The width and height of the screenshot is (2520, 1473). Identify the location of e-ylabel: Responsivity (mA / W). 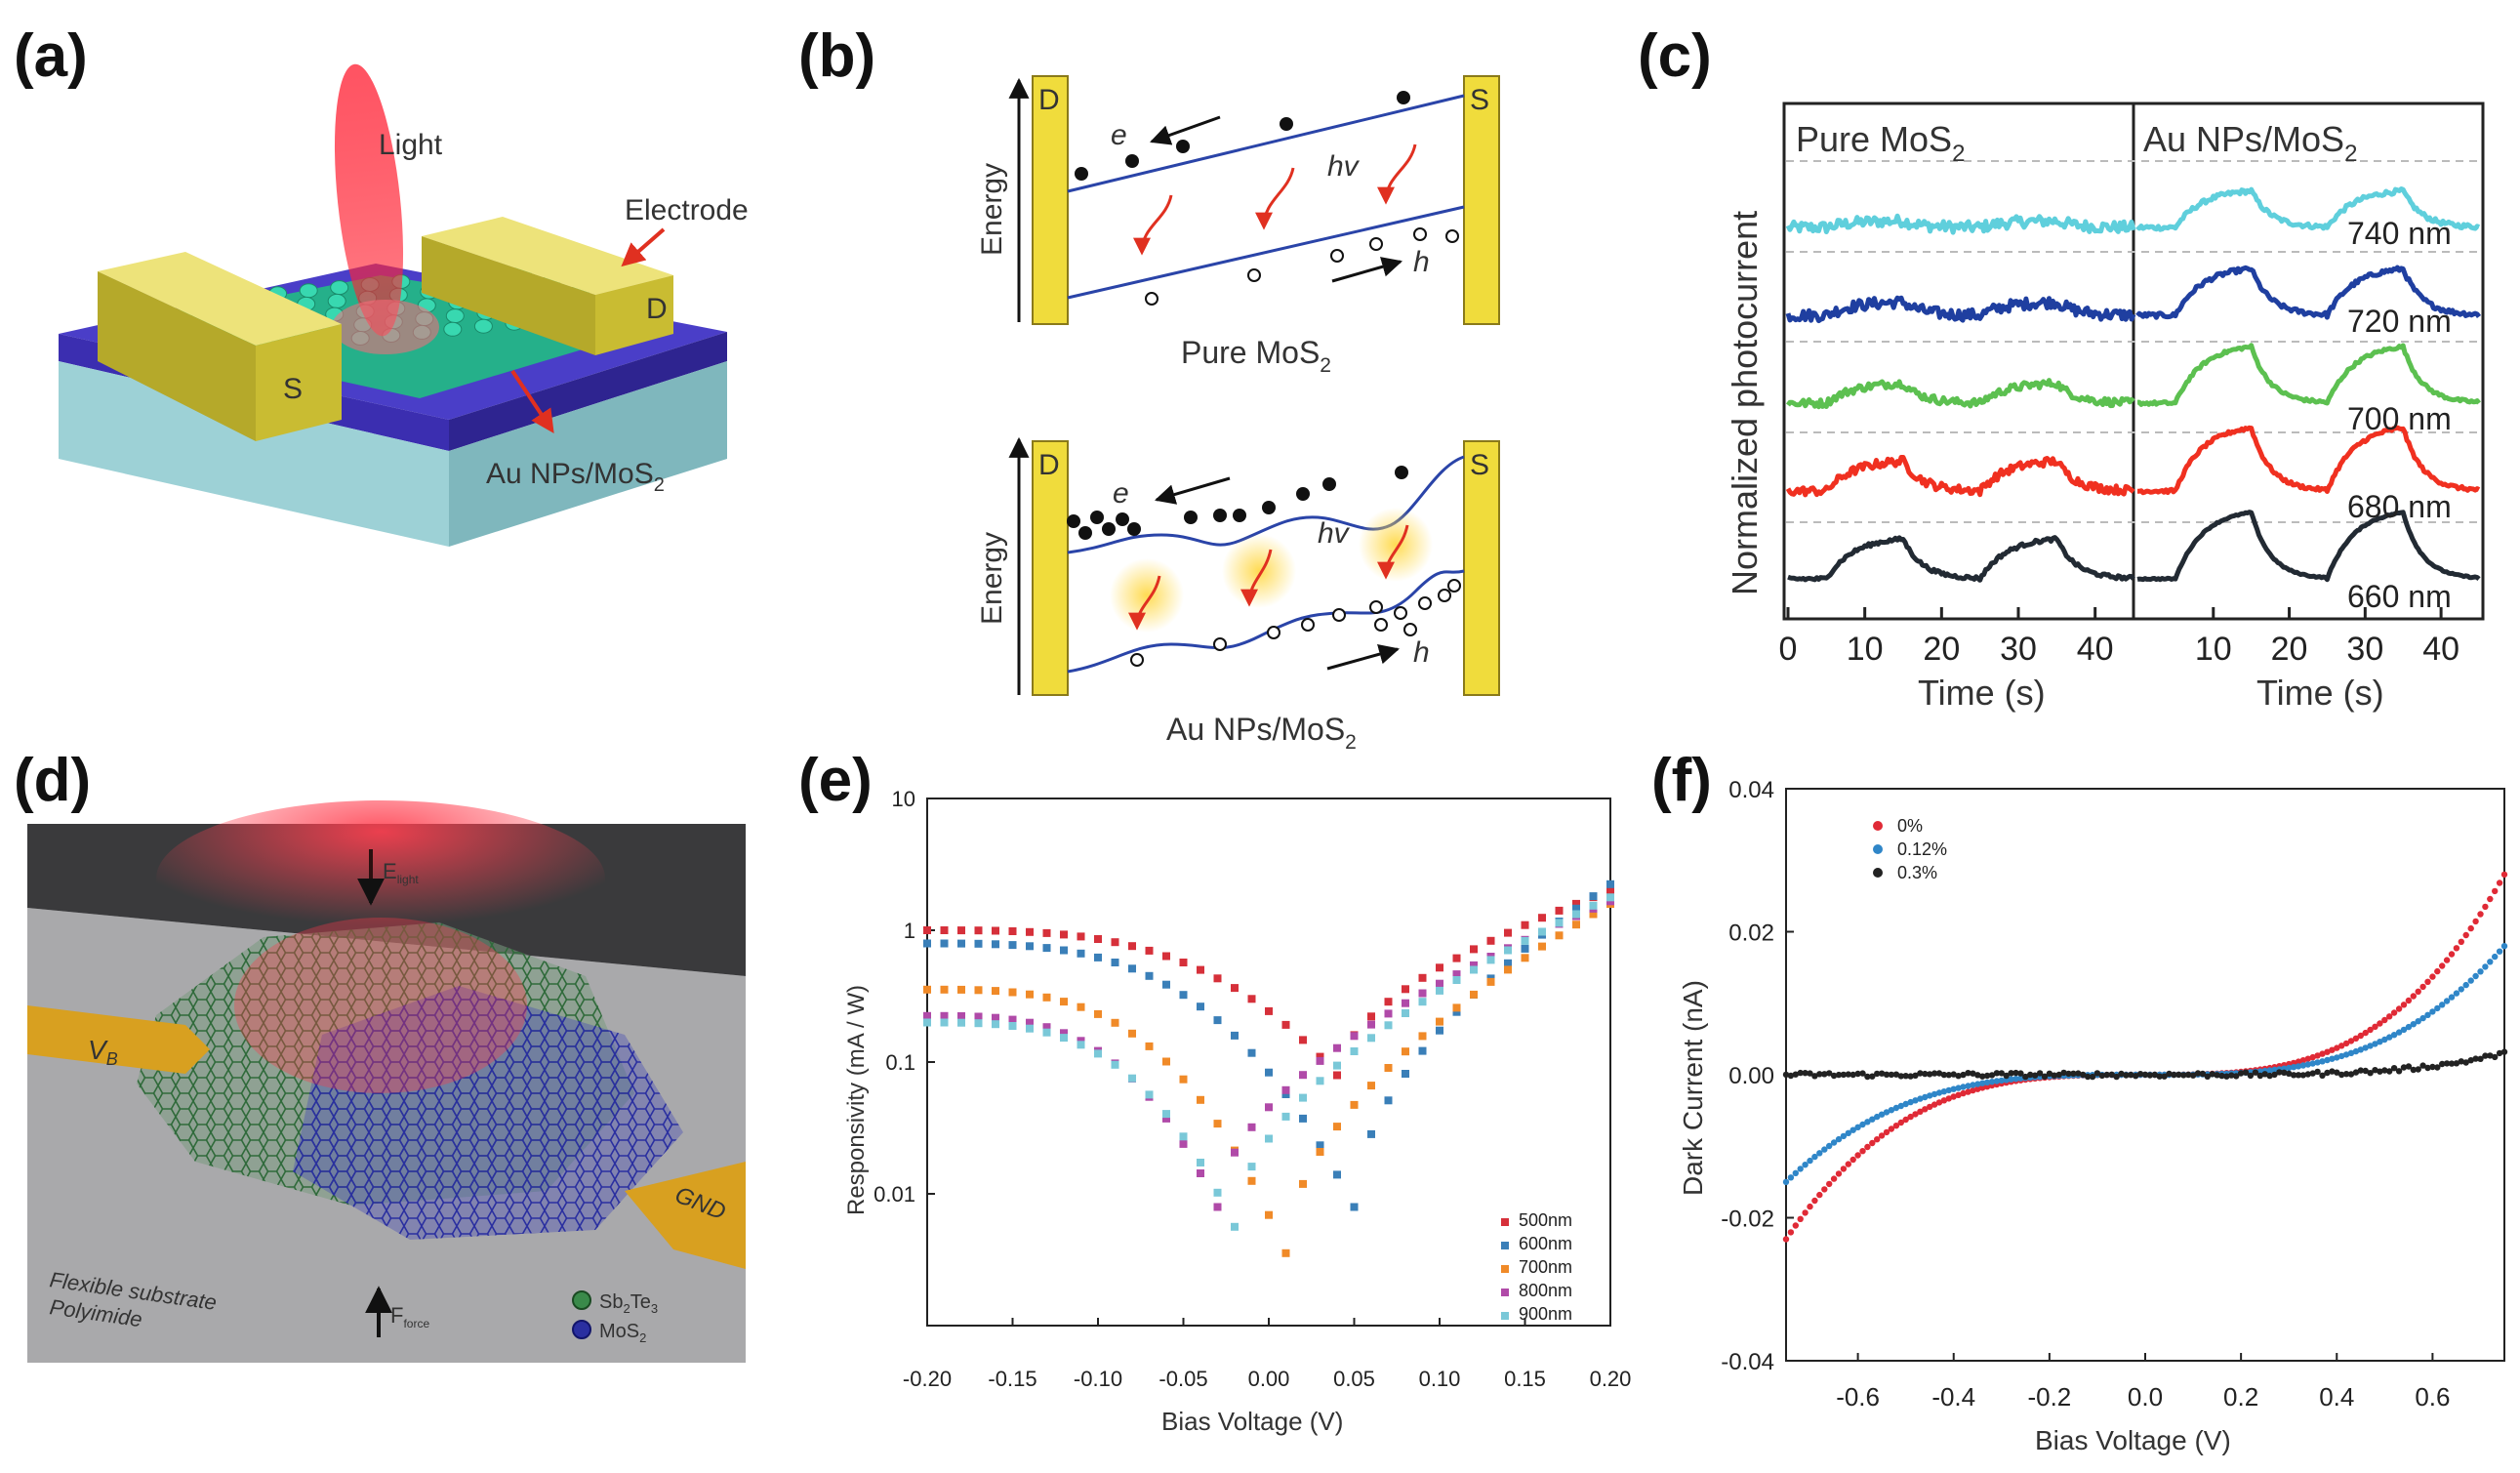
(856, 1100).